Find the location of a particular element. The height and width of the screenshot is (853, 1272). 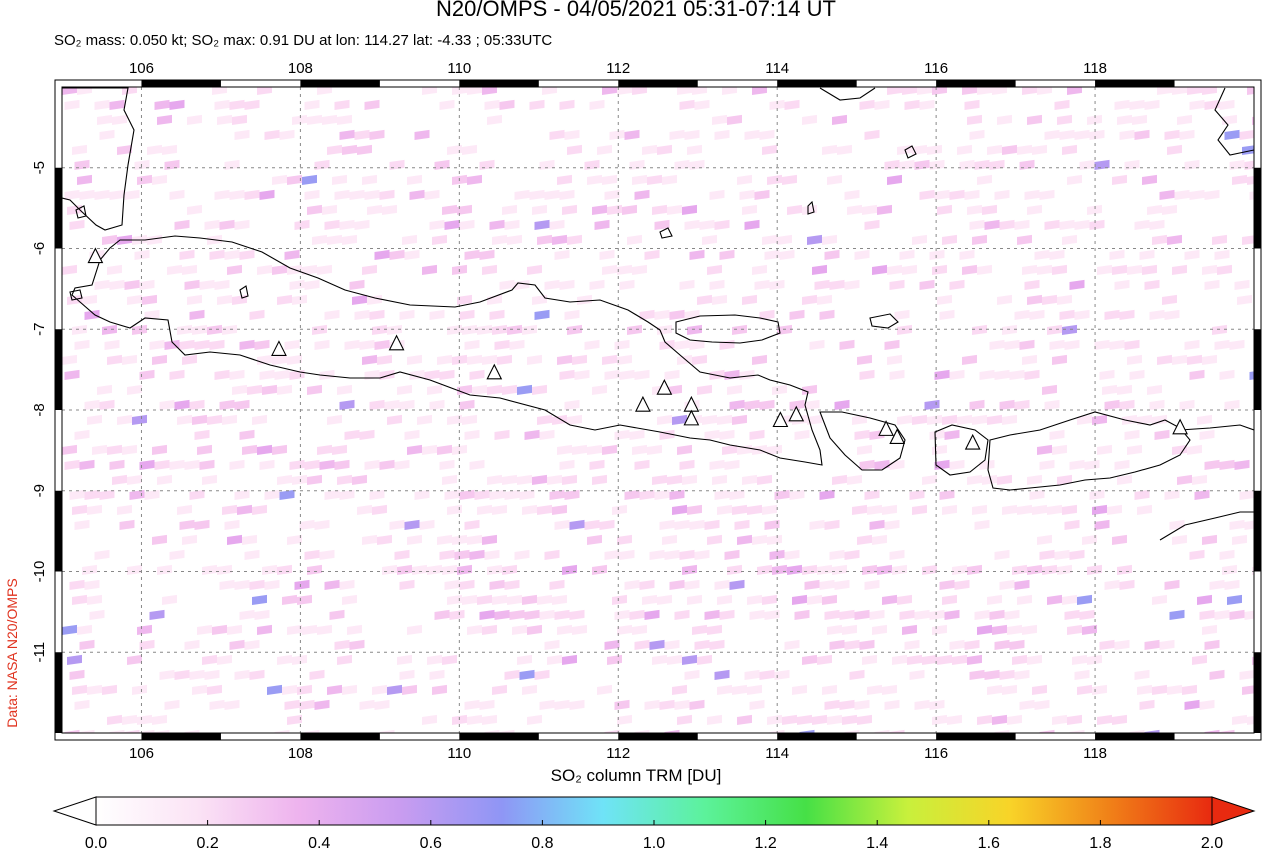

lon-tick-label-bottom: 110 is located at coordinates (459, 752).